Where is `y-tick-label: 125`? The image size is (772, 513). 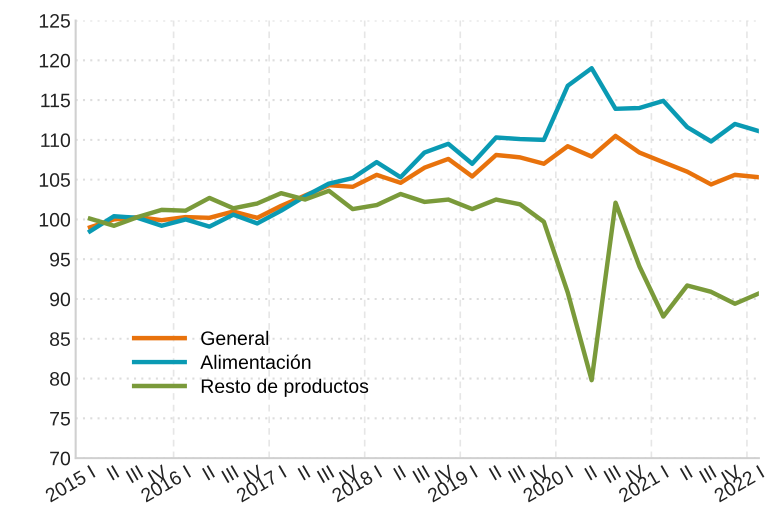
y-tick-label: 125 is located at coordinates (55, 21).